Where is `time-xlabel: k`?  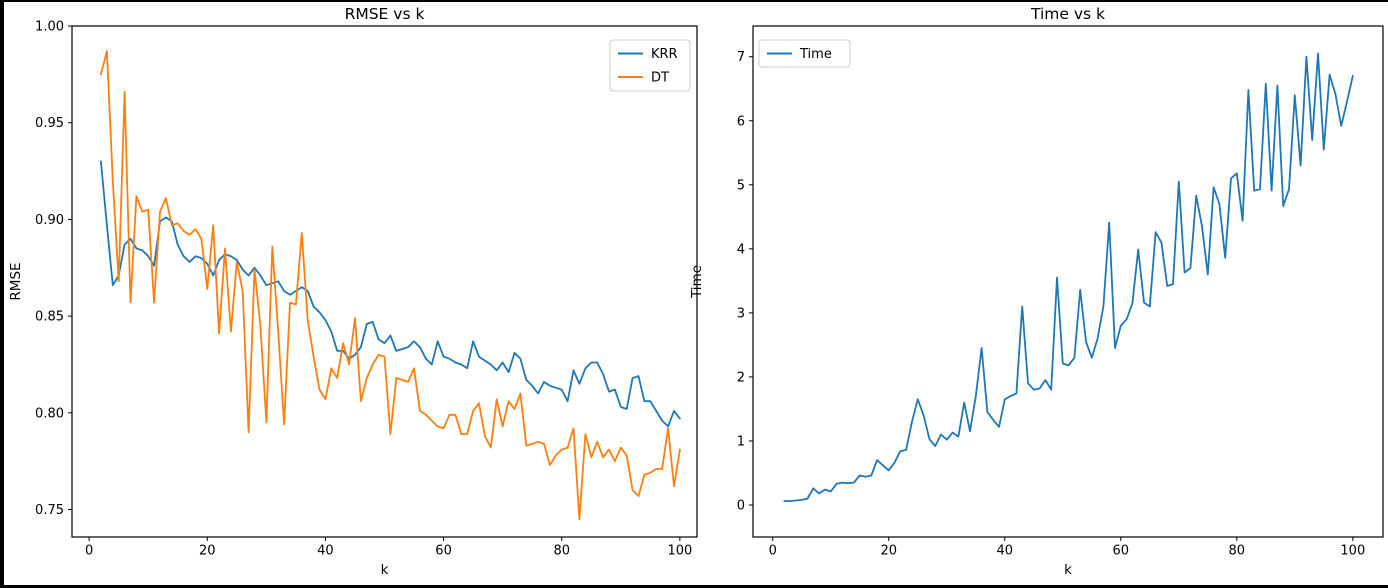
time-xlabel: k is located at coordinates (1068, 570).